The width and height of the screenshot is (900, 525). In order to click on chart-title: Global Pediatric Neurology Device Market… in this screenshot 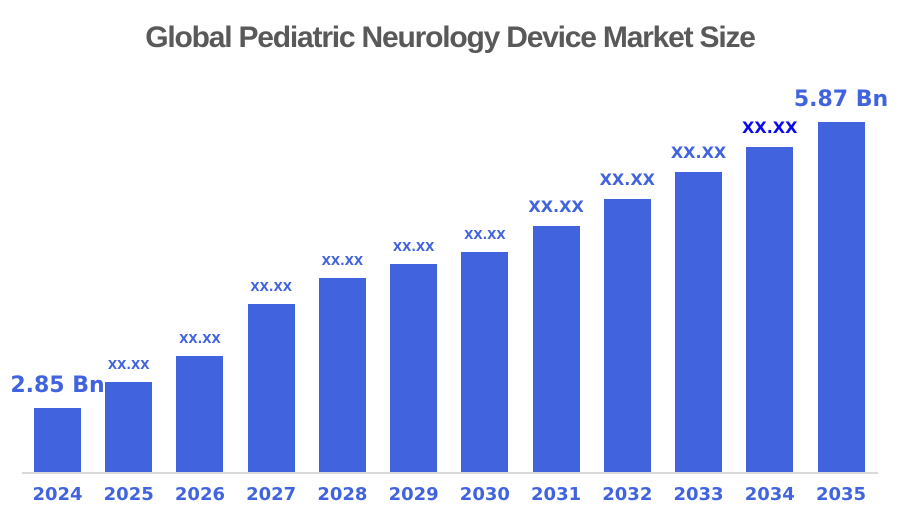, I will do `click(450, 37)`.